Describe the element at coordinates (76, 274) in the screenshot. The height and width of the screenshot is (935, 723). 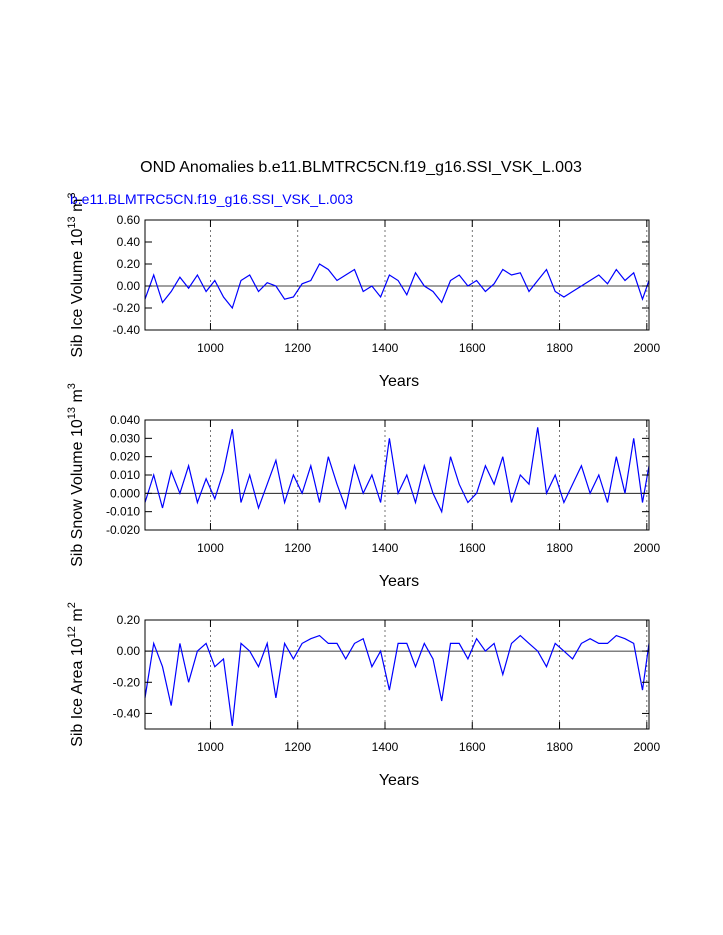
I see `y-axis-label: Sib Ice Volume 1013 m3` at that location.